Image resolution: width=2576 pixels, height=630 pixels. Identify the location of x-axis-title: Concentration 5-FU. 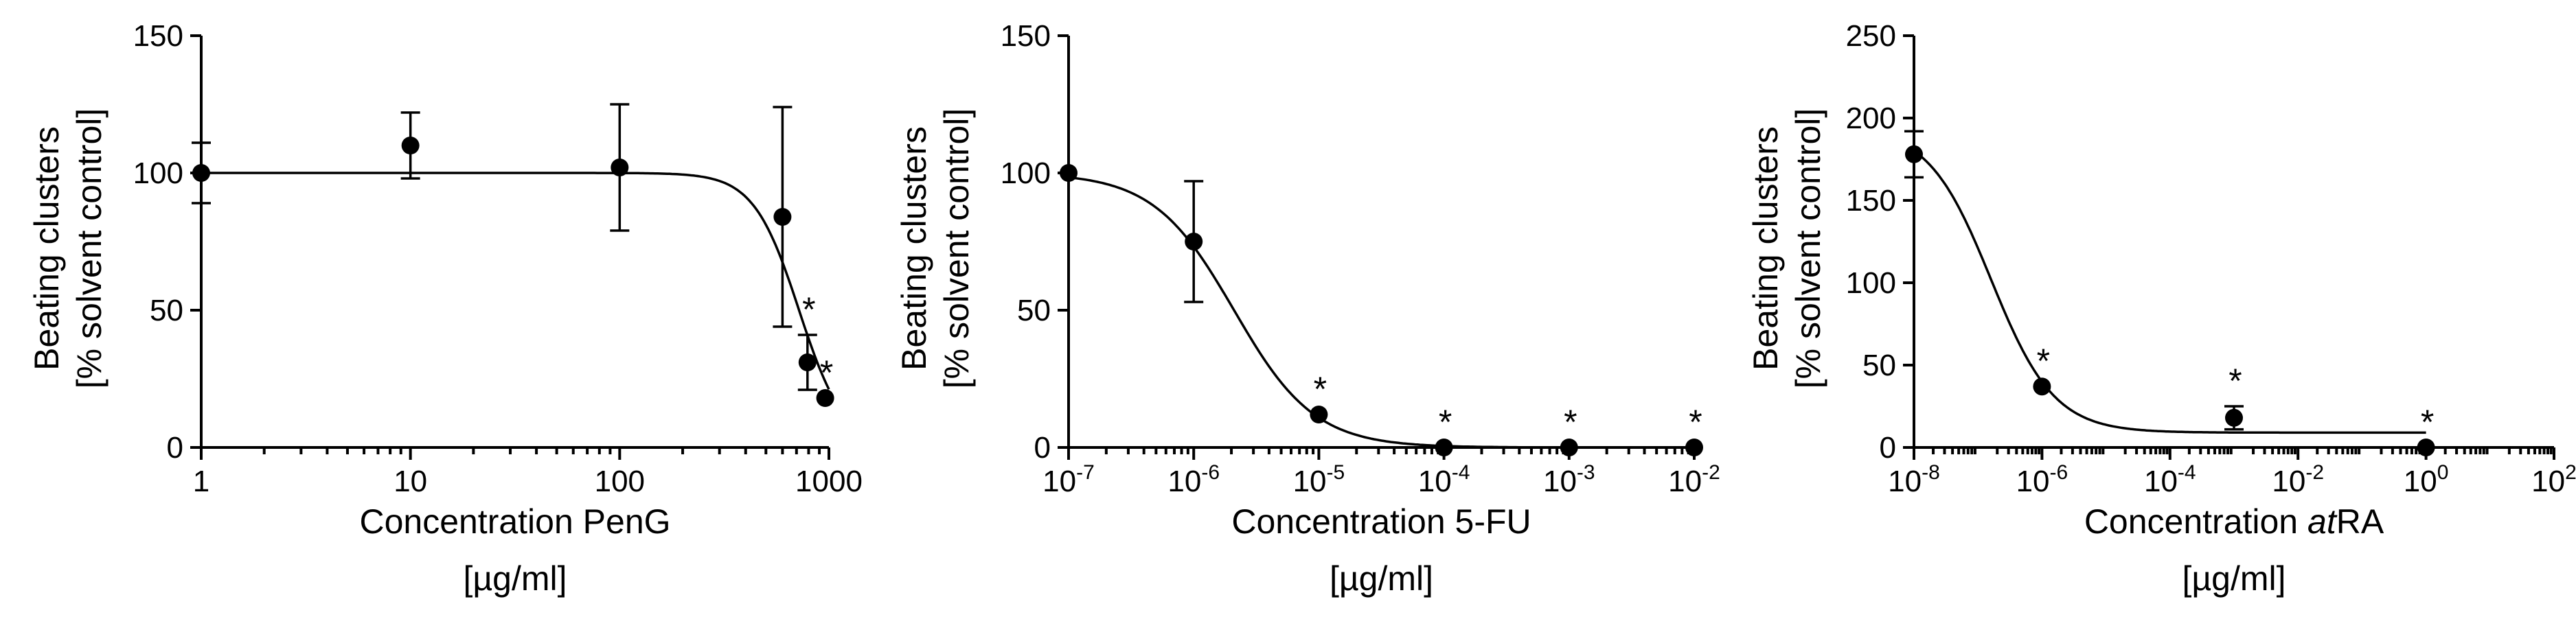
(1381, 521).